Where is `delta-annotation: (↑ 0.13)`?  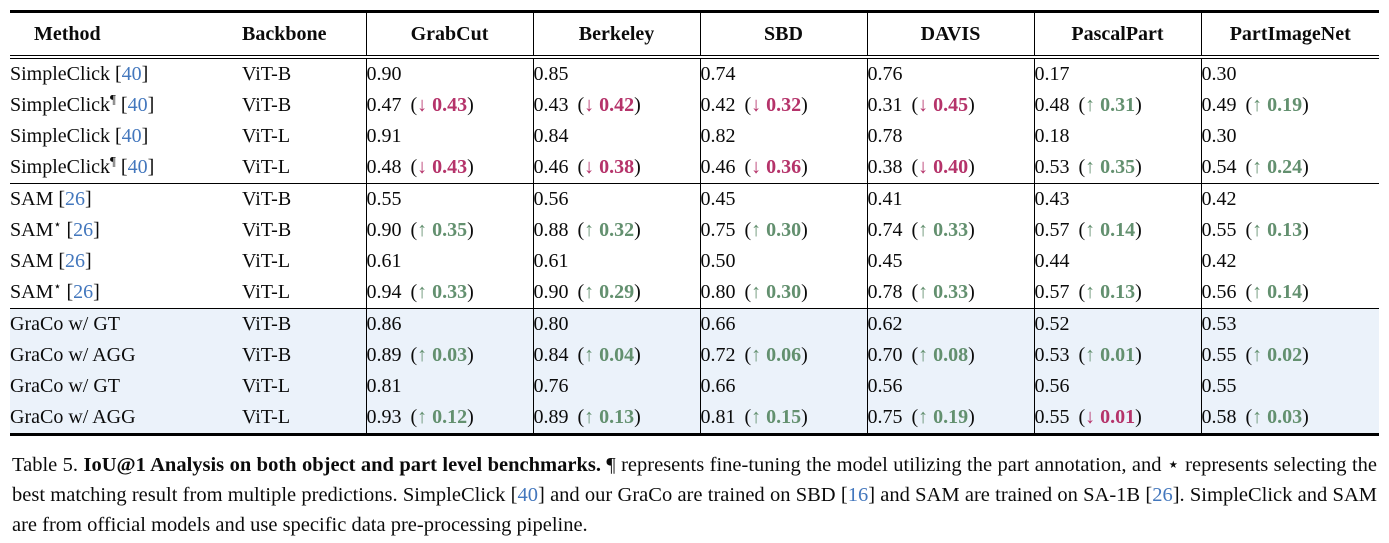
delta-annotation: (↑ 0.13) is located at coordinates (609, 417).